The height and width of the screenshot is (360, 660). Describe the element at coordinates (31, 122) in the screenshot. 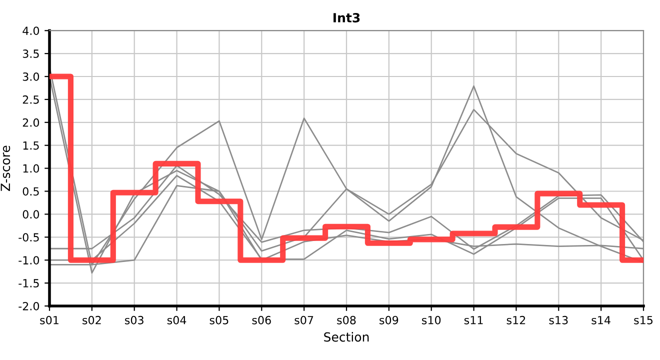

I see `y-tick-label: 2.0` at that location.